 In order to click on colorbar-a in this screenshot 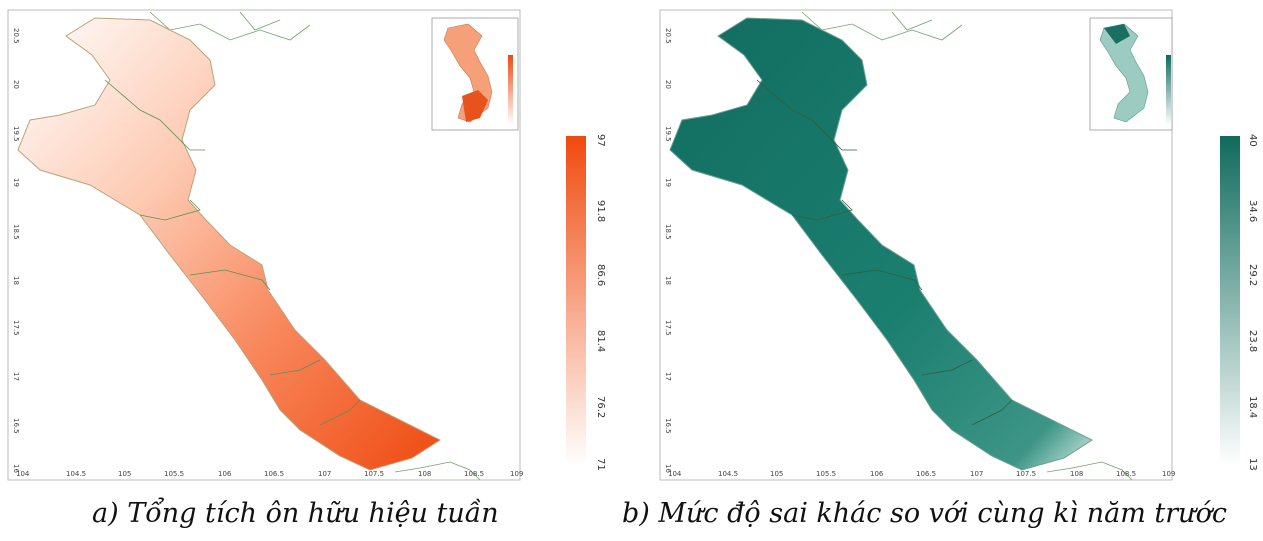, I will do `click(576, 301)`.